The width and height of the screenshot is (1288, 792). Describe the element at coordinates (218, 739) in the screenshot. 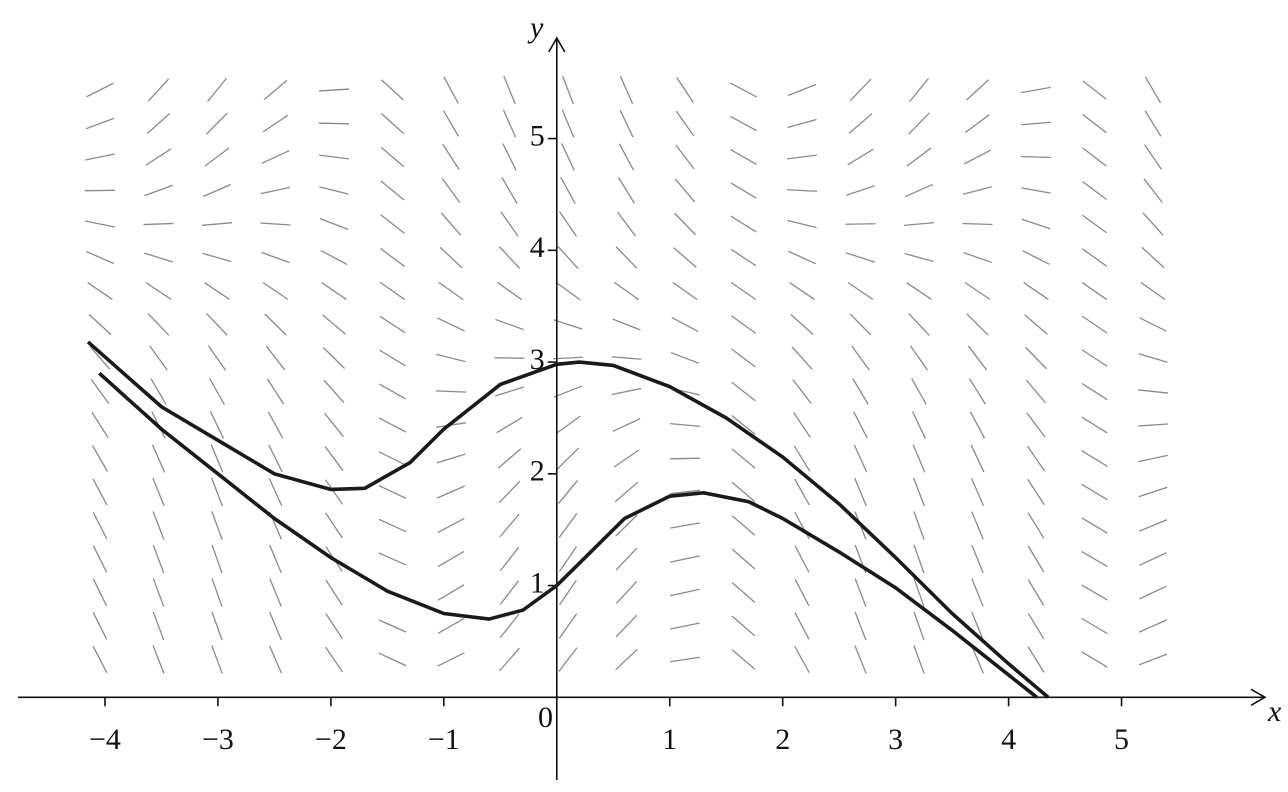

I see `x-tick-label: −3` at that location.